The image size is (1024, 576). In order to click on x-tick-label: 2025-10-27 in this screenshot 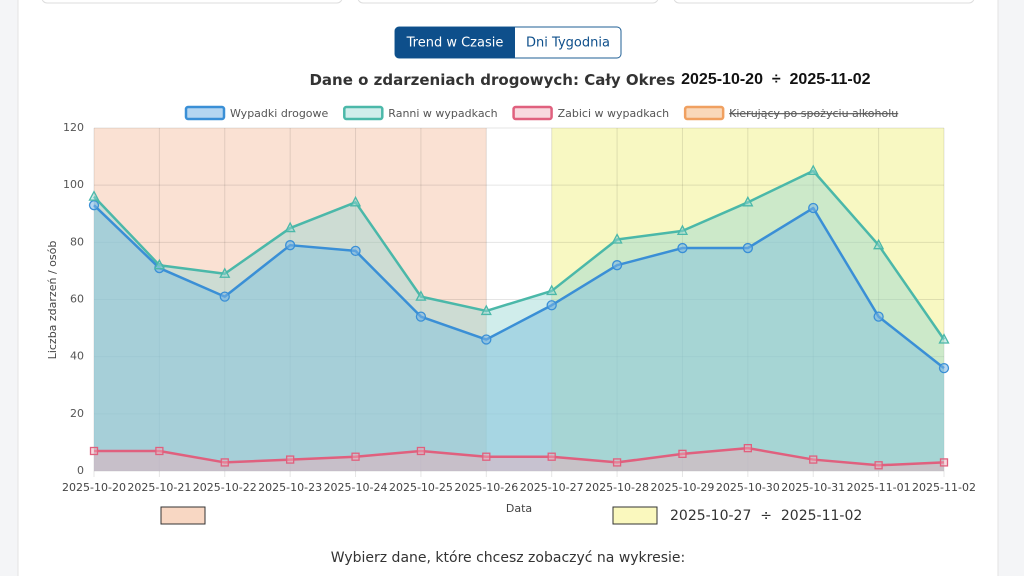, I will do `click(552, 487)`.